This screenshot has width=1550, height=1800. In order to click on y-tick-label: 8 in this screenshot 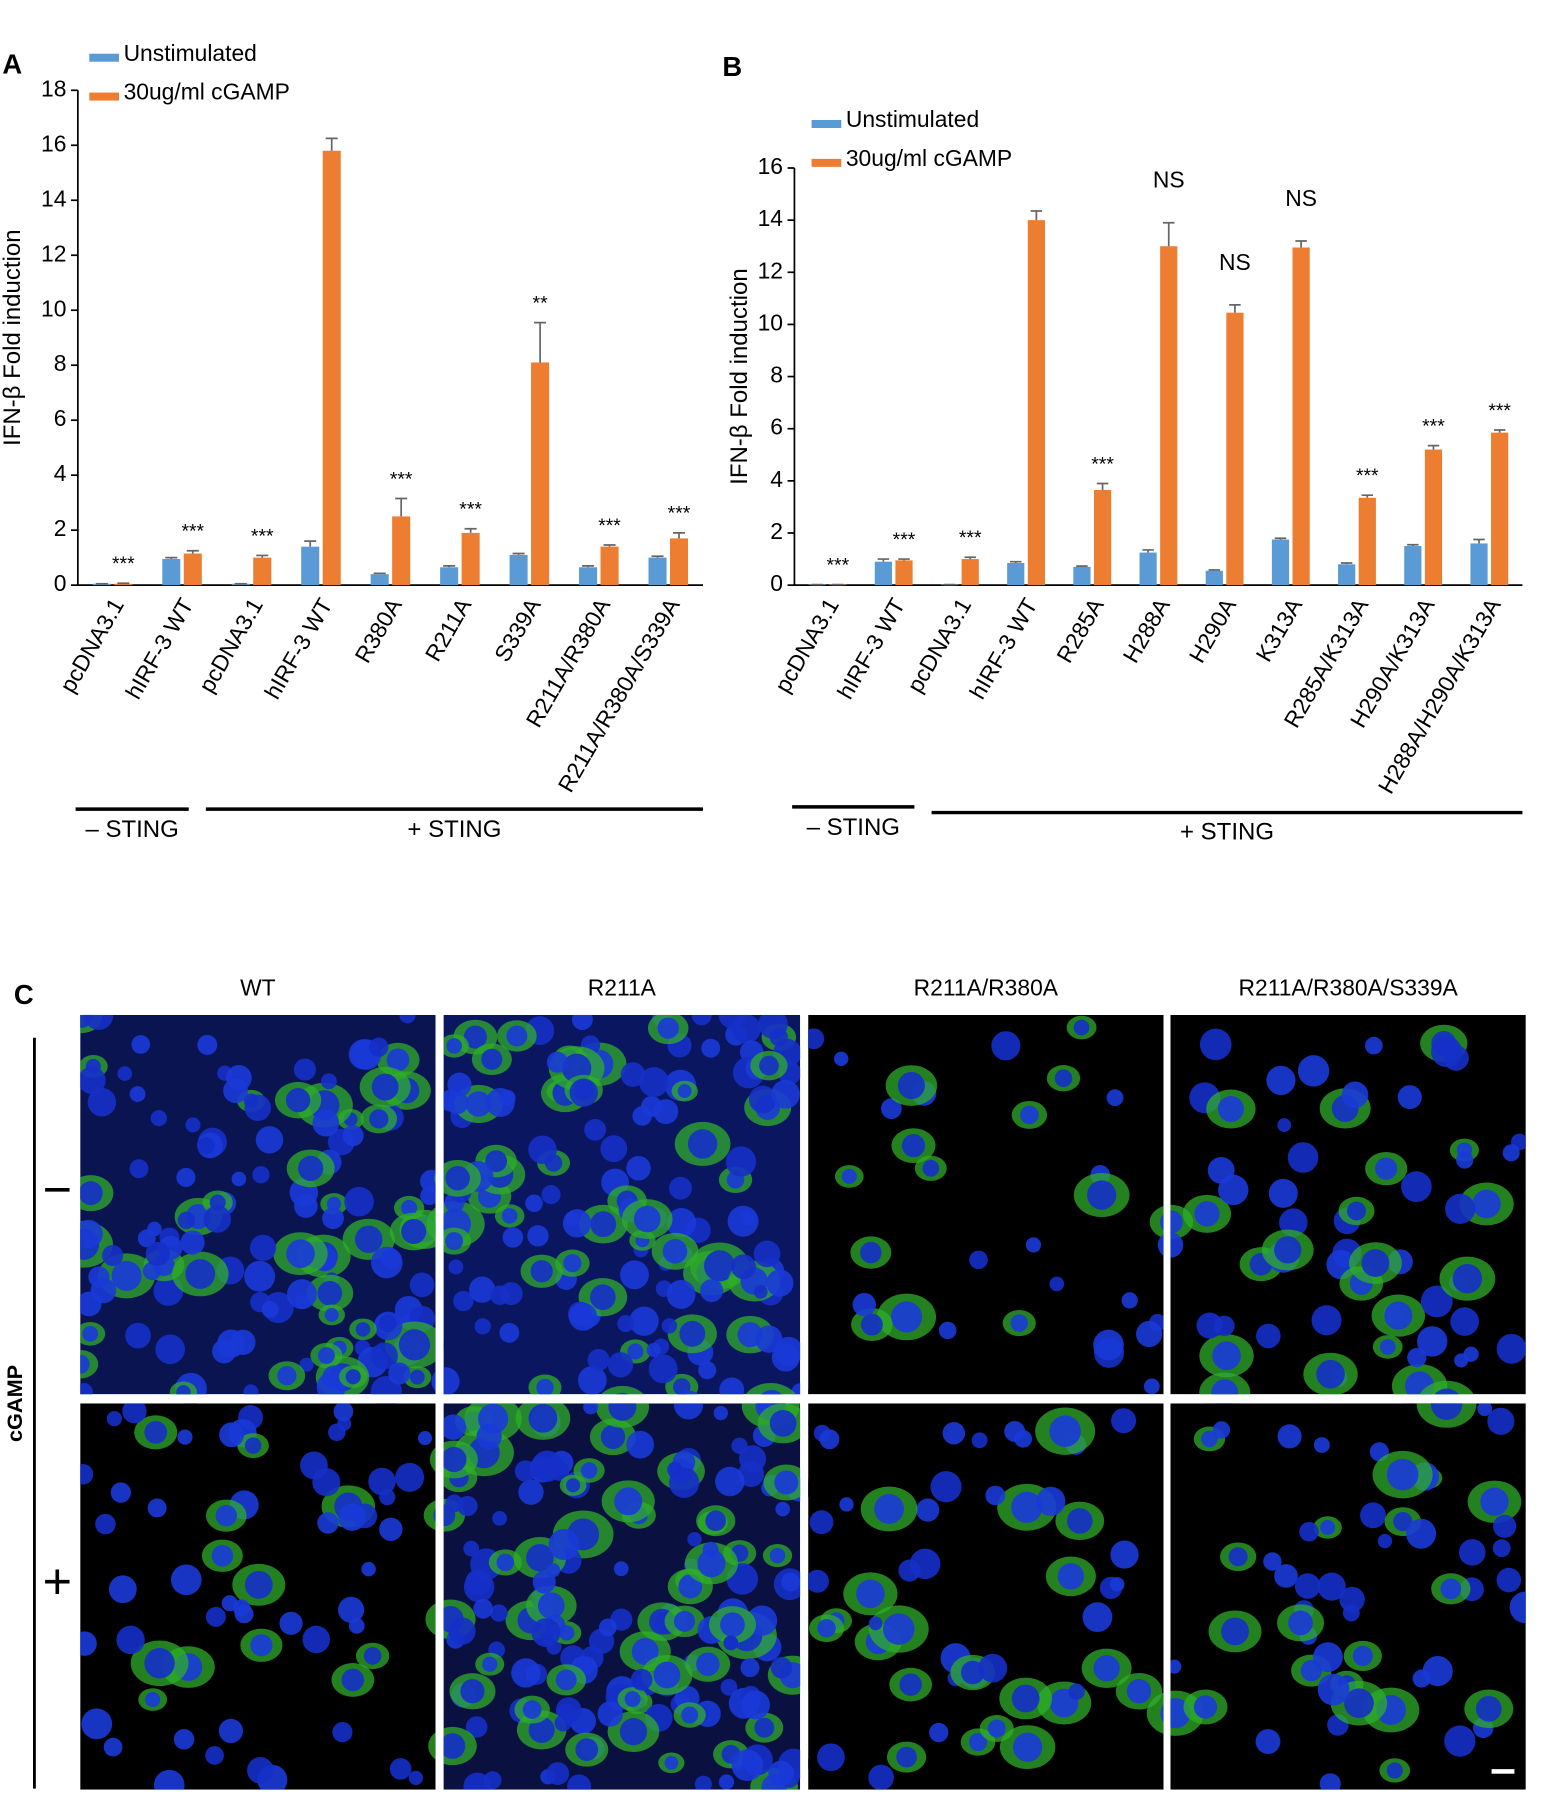, I will do `click(60, 363)`.